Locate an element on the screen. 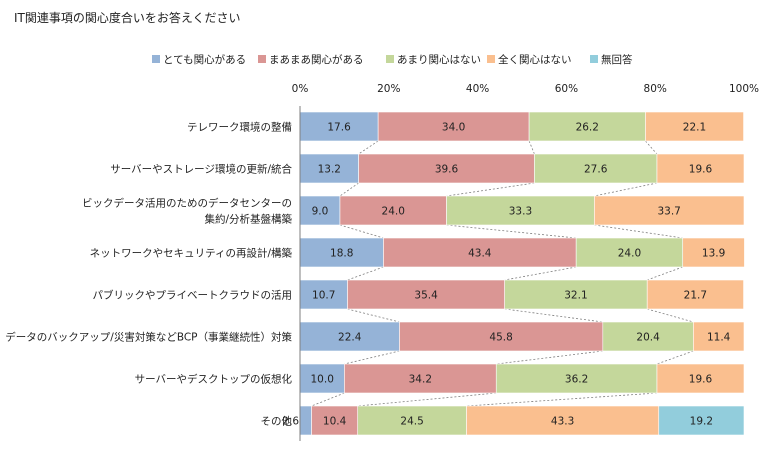 The image size is (768, 459). legend-item: とても関心がある is located at coordinates (199, 59).